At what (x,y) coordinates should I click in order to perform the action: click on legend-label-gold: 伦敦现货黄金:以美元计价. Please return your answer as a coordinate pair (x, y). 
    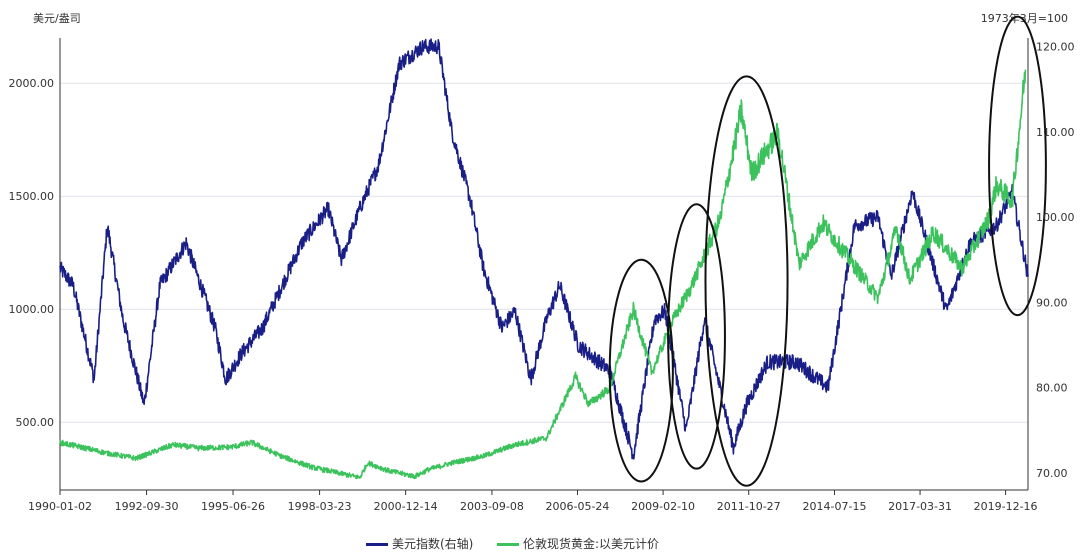
    Looking at the image, I should click on (591, 544).